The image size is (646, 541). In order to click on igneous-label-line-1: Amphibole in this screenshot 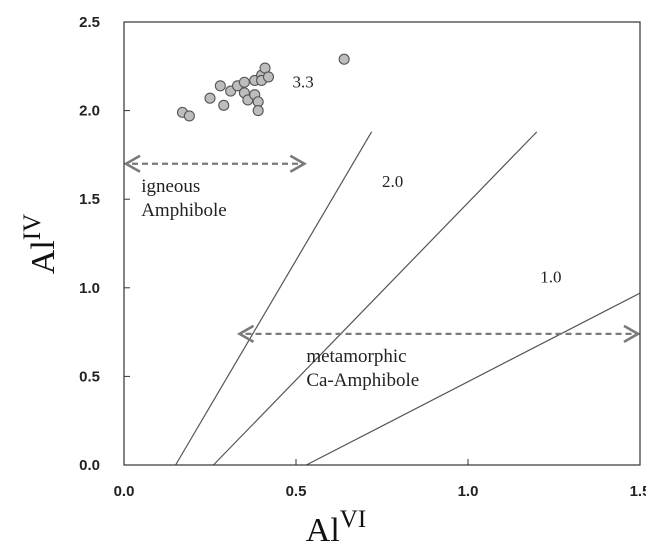, I will do `click(184, 210)`.